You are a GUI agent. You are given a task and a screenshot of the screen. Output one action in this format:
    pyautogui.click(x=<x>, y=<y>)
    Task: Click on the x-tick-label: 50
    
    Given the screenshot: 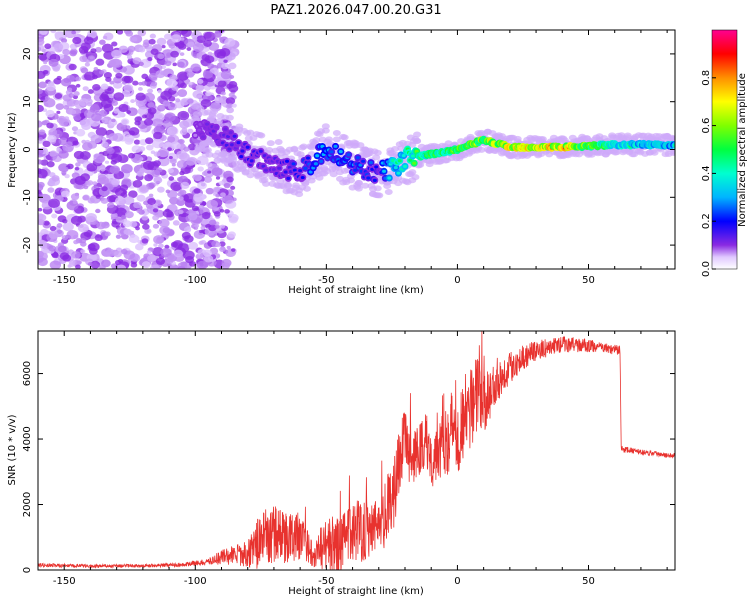 What is the action you would take?
    pyautogui.click(x=588, y=581)
    